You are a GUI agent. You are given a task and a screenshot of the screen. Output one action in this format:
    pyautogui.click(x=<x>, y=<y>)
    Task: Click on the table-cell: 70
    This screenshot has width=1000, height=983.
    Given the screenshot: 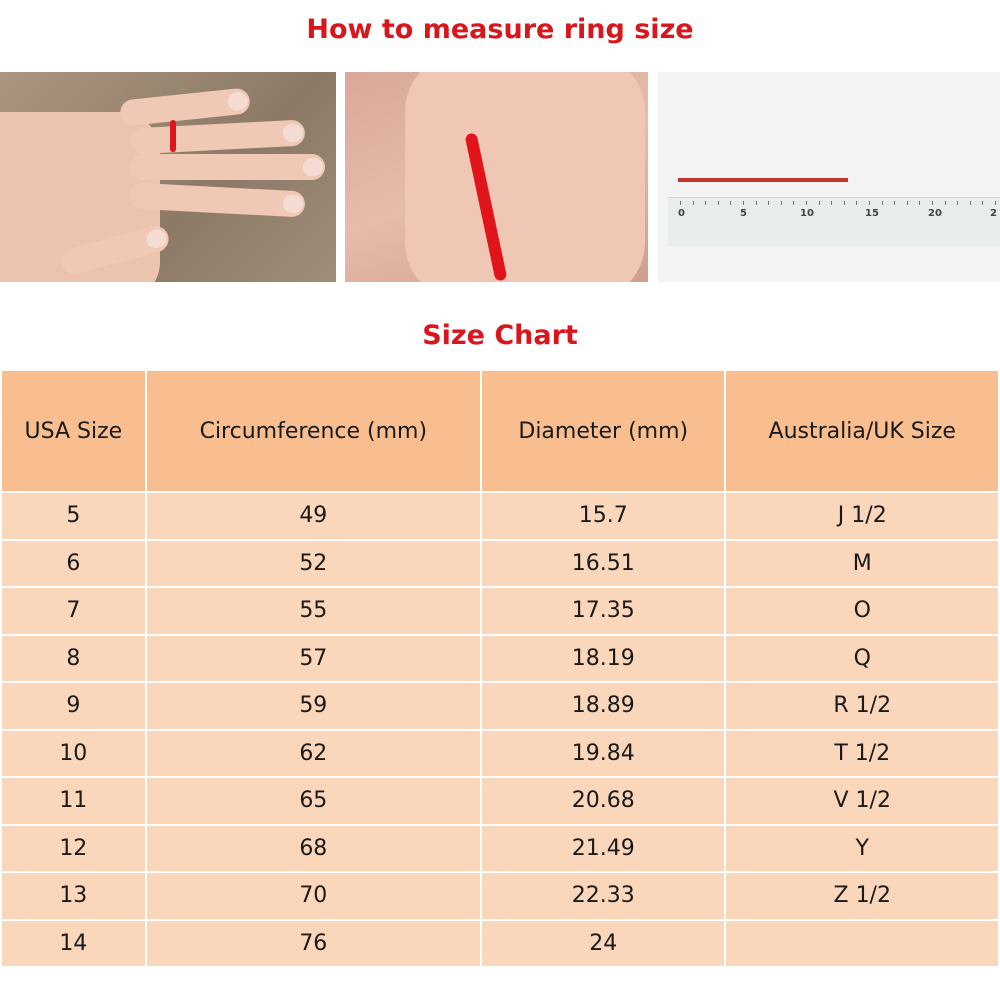 What is the action you would take?
    pyautogui.click(x=313, y=896)
    